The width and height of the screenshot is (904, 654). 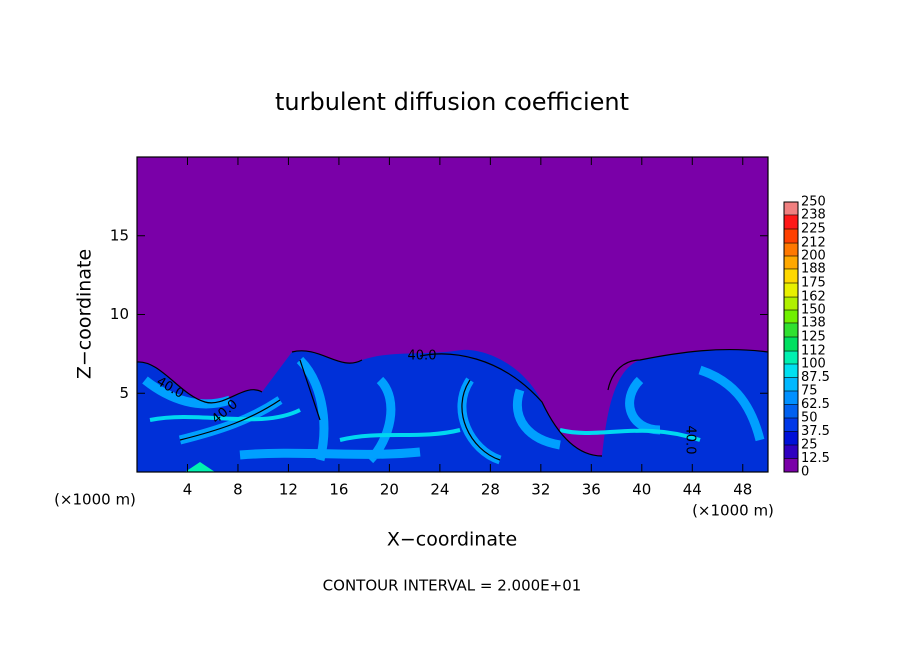 I want to click on annotation: CONTOUR INTERVAL = 2.000E+01, so click(x=452, y=586).